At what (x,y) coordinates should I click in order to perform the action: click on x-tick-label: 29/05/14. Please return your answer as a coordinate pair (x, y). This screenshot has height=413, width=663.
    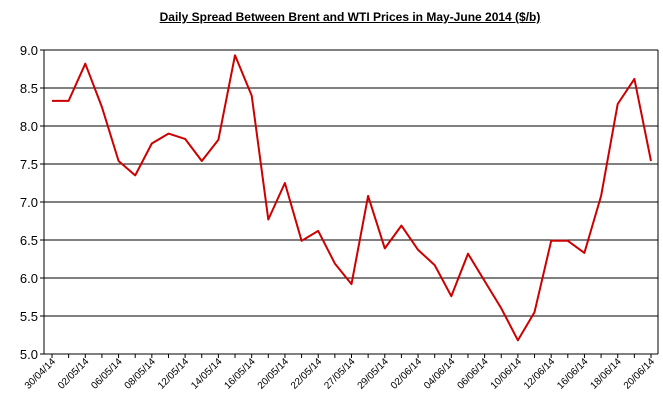
    Looking at the image, I should click on (374, 374).